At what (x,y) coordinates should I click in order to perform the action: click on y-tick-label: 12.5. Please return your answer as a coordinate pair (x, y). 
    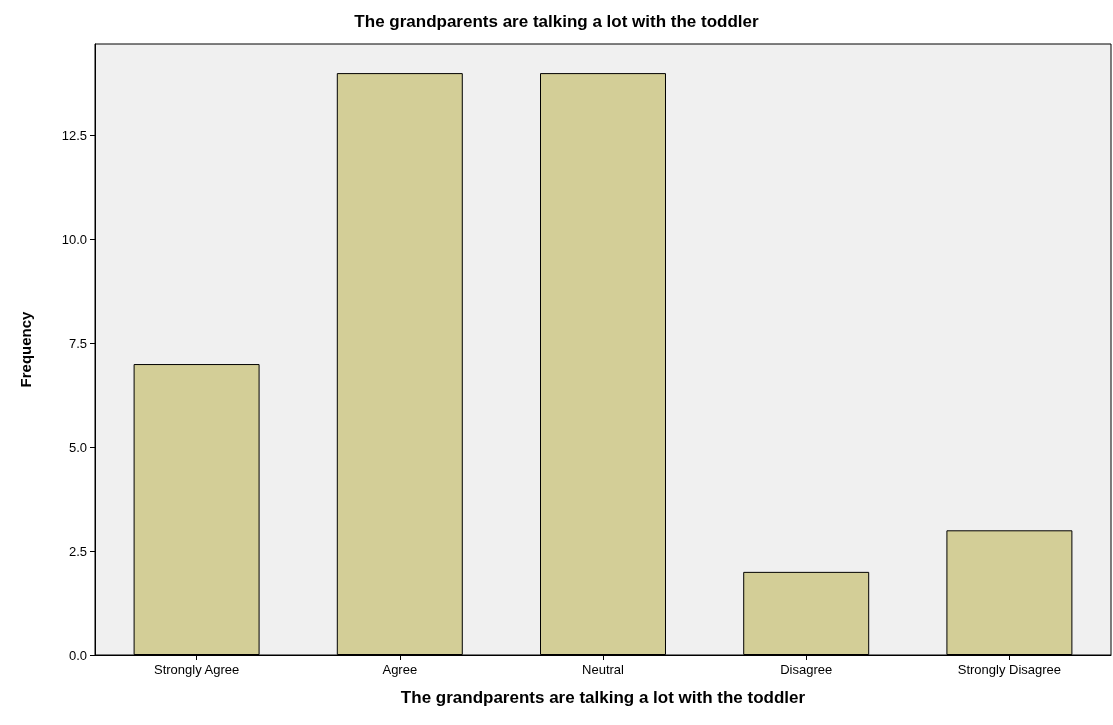
    Looking at the image, I should click on (74, 135).